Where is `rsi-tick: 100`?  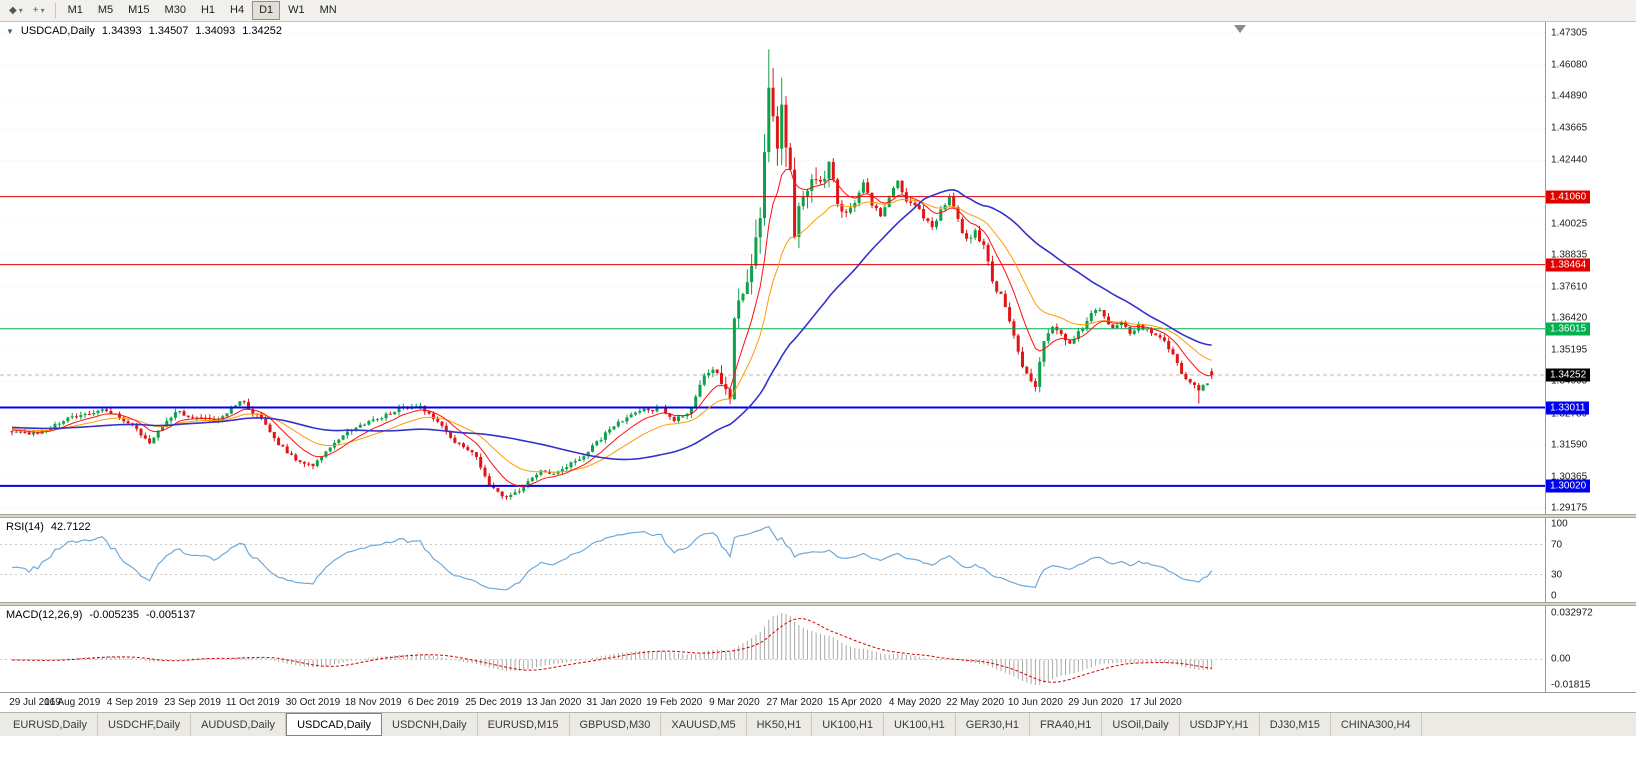
rsi-tick: 100 is located at coordinates (1559, 524).